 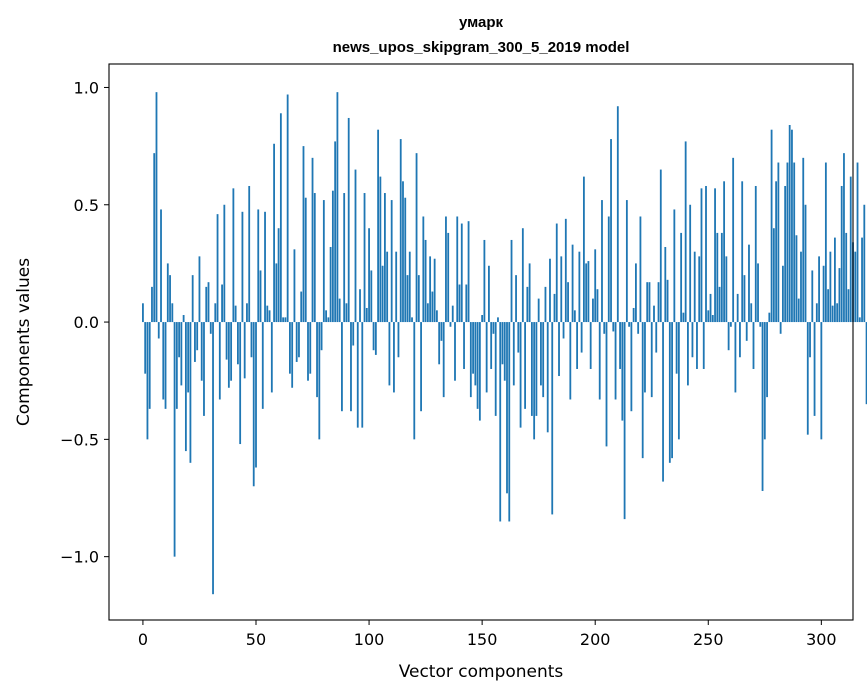 I want to click on y-axis-ticks: −1.0 −0.5 0.0 0.5 1.0, so click(x=84, y=322).